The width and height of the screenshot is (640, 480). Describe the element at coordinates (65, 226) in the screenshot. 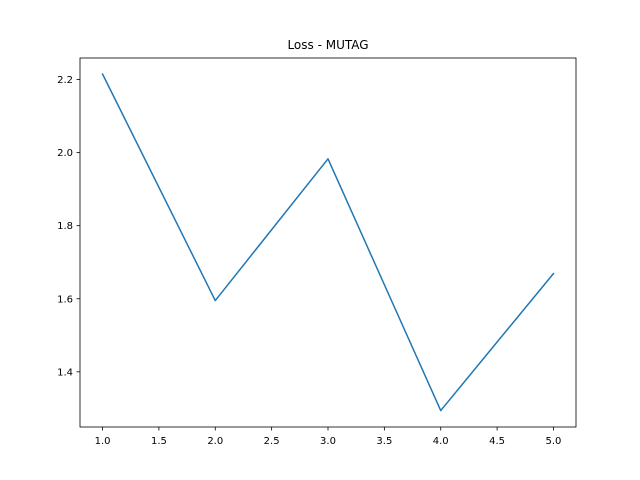

I see `y-tick-label: 1.8` at that location.